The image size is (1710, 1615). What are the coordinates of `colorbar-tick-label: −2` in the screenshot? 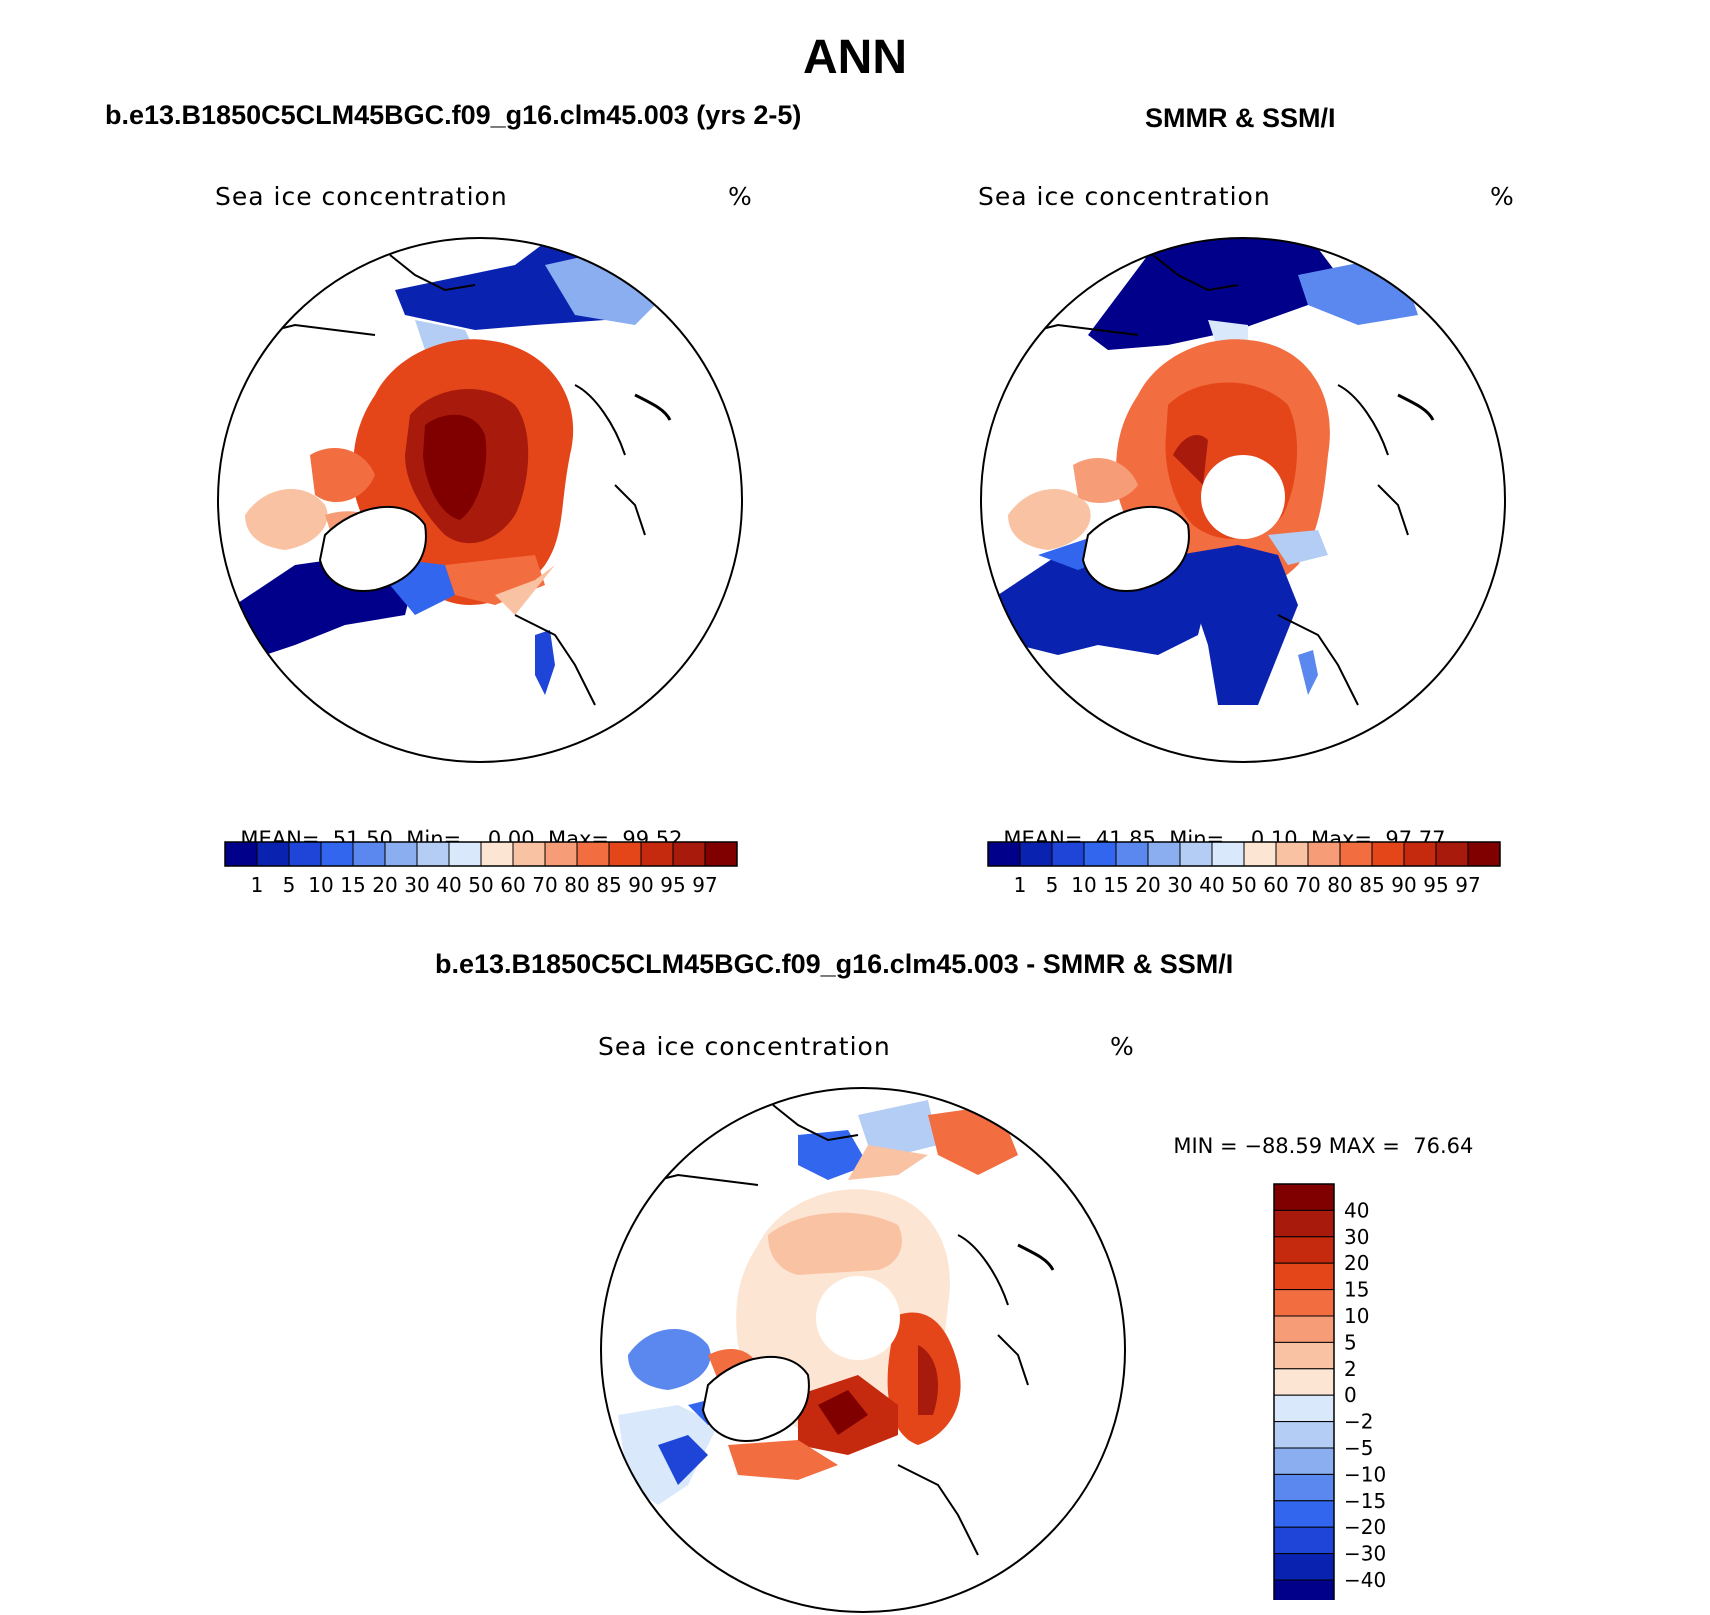 It's located at (1358, 1422).